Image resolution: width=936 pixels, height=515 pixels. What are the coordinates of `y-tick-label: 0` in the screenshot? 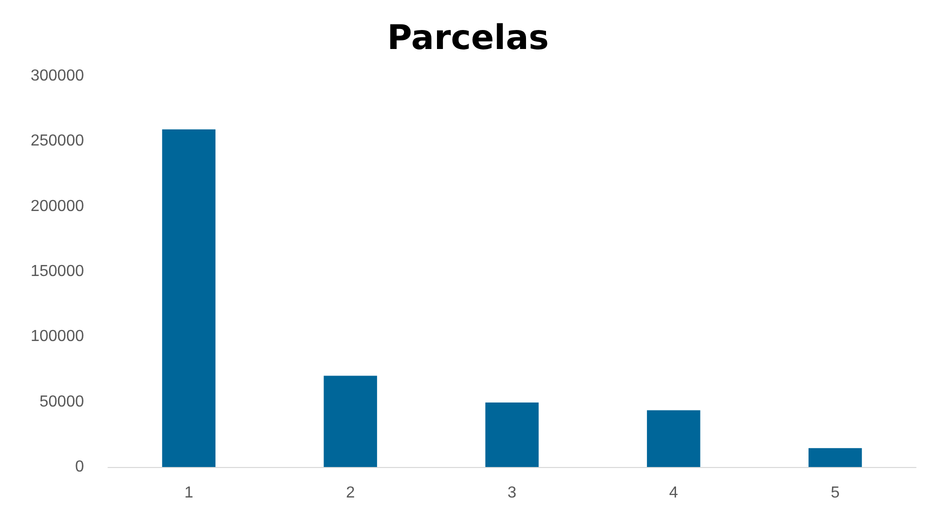 It's located at (79, 467).